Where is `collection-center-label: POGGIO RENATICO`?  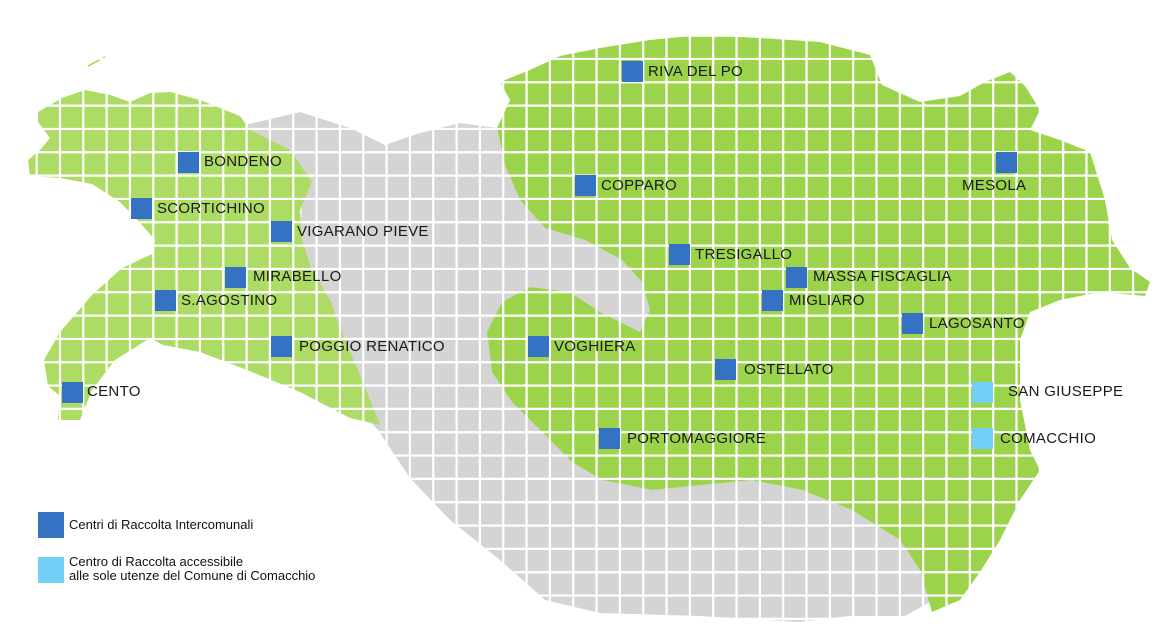
collection-center-label: POGGIO RENATICO is located at coordinates (372, 346).